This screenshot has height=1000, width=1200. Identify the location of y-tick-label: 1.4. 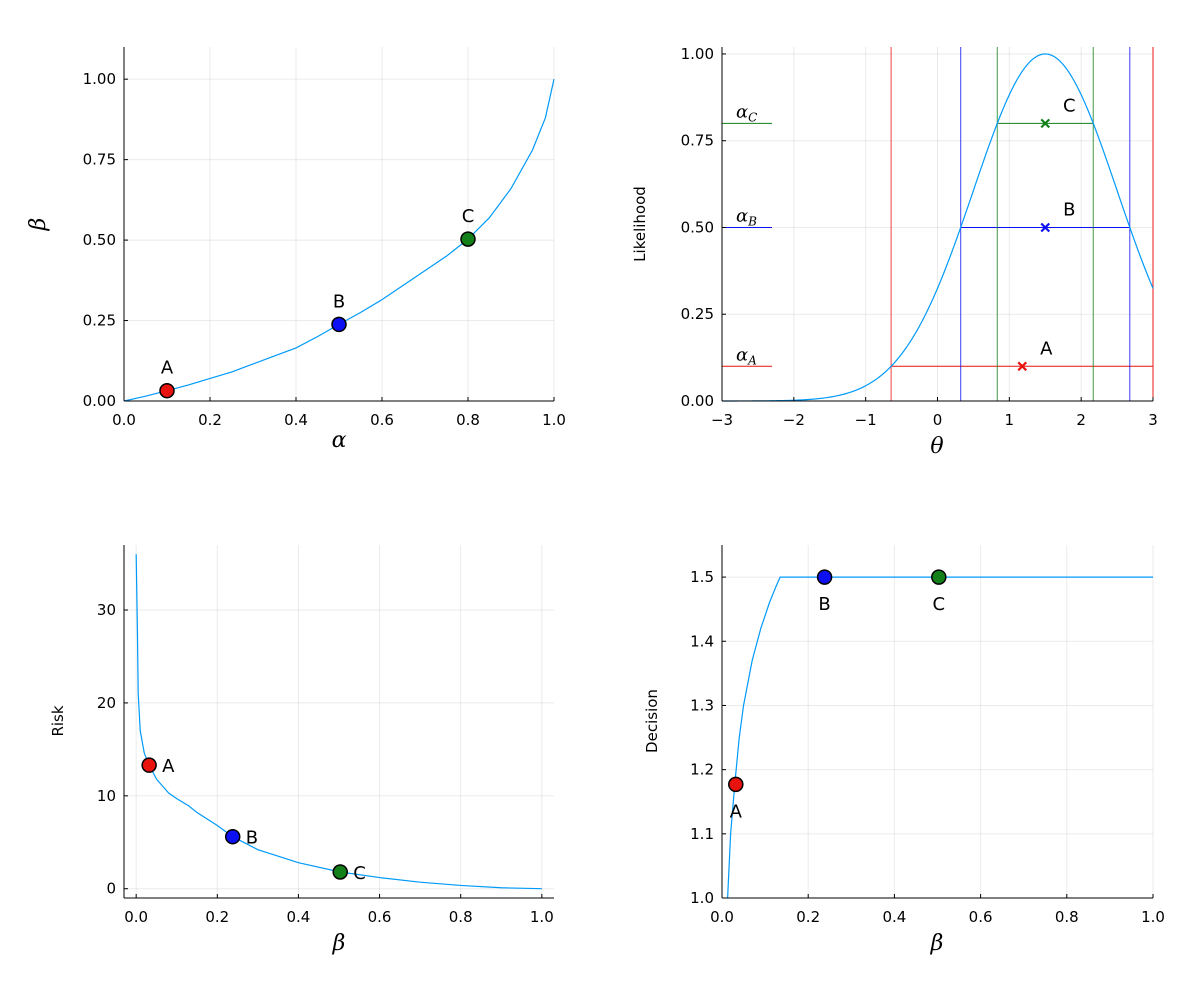
(702, 641).